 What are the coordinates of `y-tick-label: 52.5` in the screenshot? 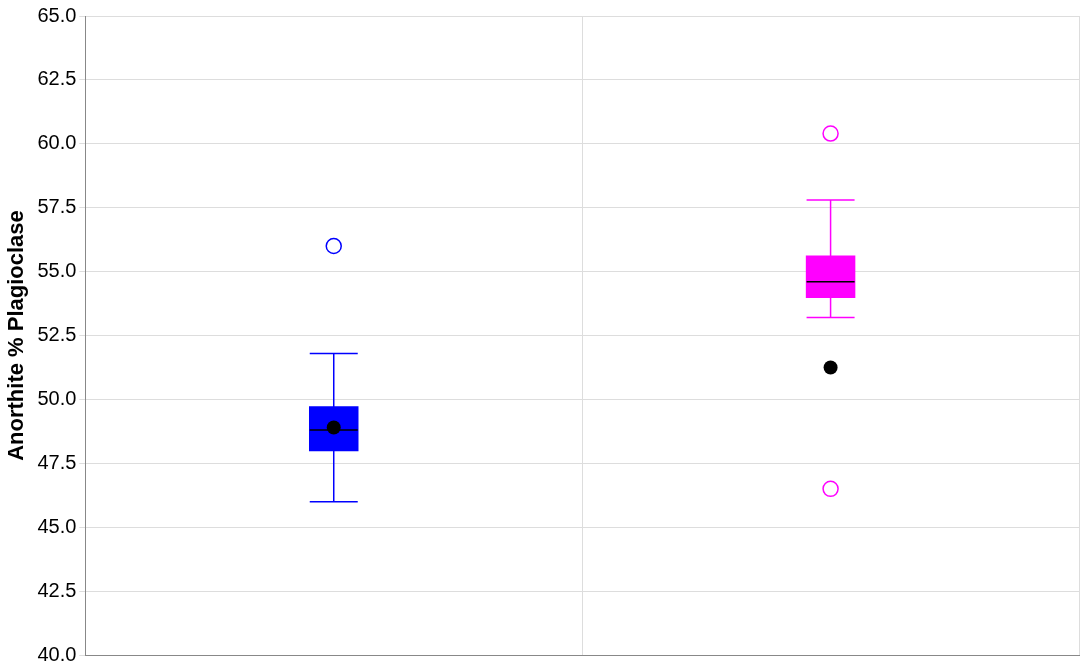 It's located at (57, 334).